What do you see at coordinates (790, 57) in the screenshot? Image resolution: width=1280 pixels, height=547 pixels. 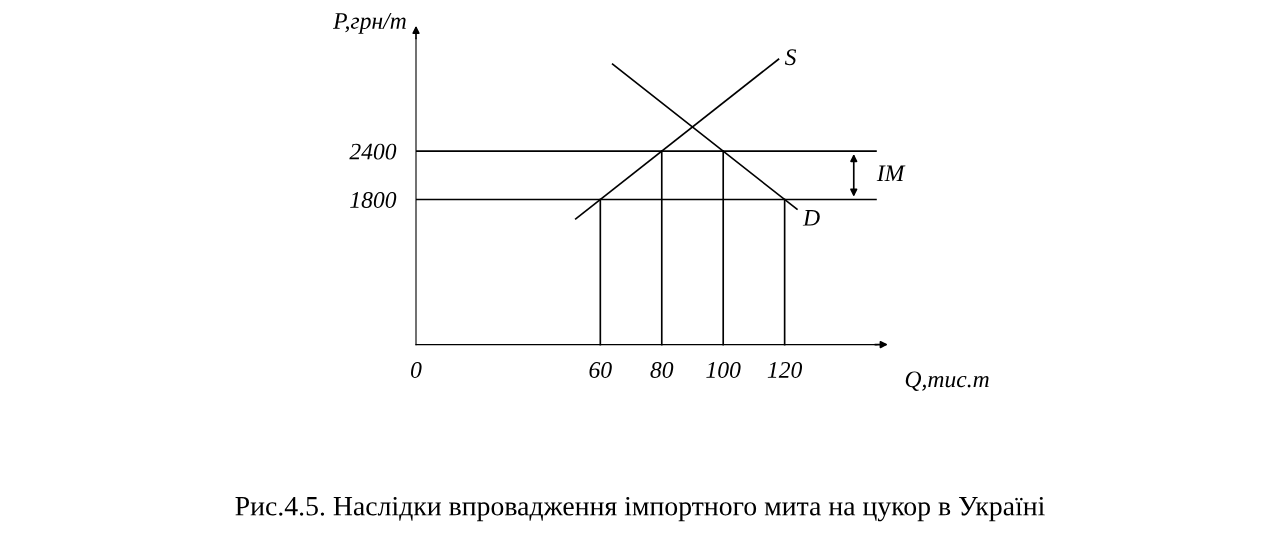 I see `series-label: S` at bounding box center [790, 57].